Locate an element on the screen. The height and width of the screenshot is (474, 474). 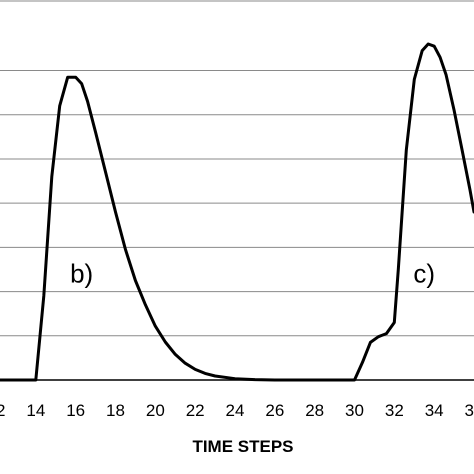
x-axis-title: TIME STEPS is located at coordinates (242, 446).